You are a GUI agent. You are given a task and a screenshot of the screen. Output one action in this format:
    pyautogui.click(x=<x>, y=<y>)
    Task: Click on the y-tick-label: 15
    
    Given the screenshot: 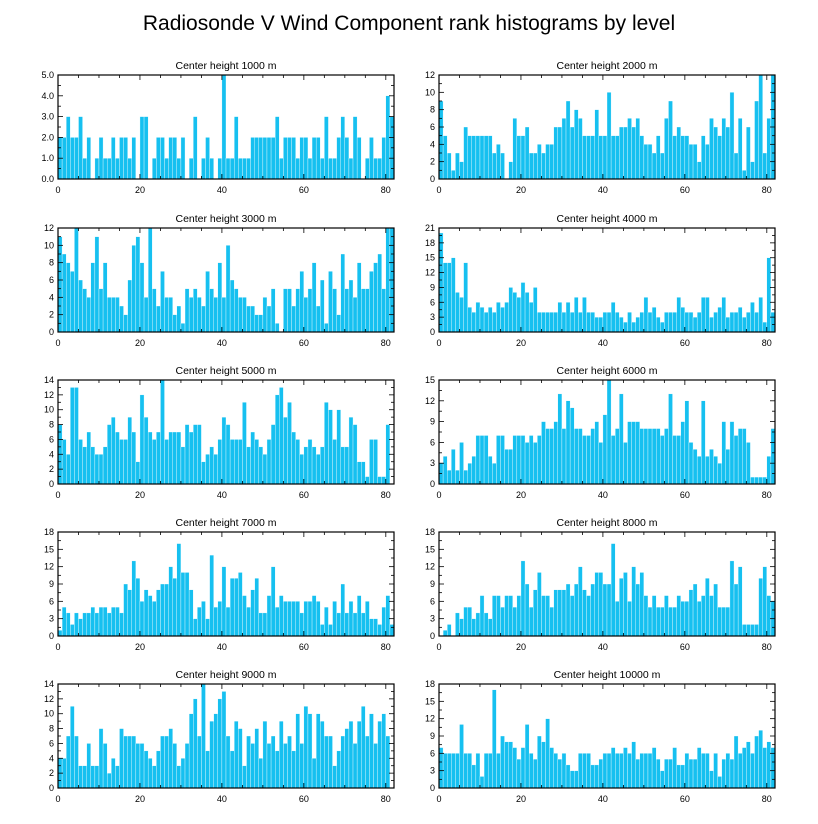 What is the action you would take?
    pyautogui.click(x=430, y=380)
    